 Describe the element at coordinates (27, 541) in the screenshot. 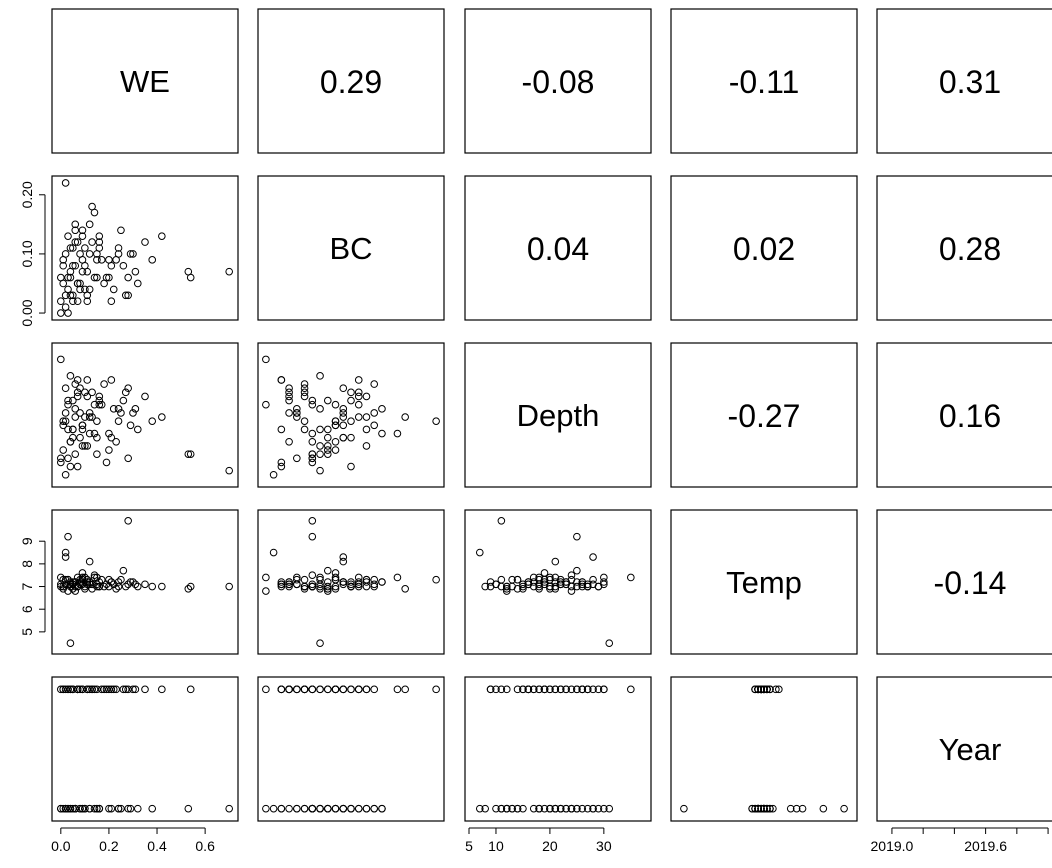

I see `tick-label: 9` at that location.